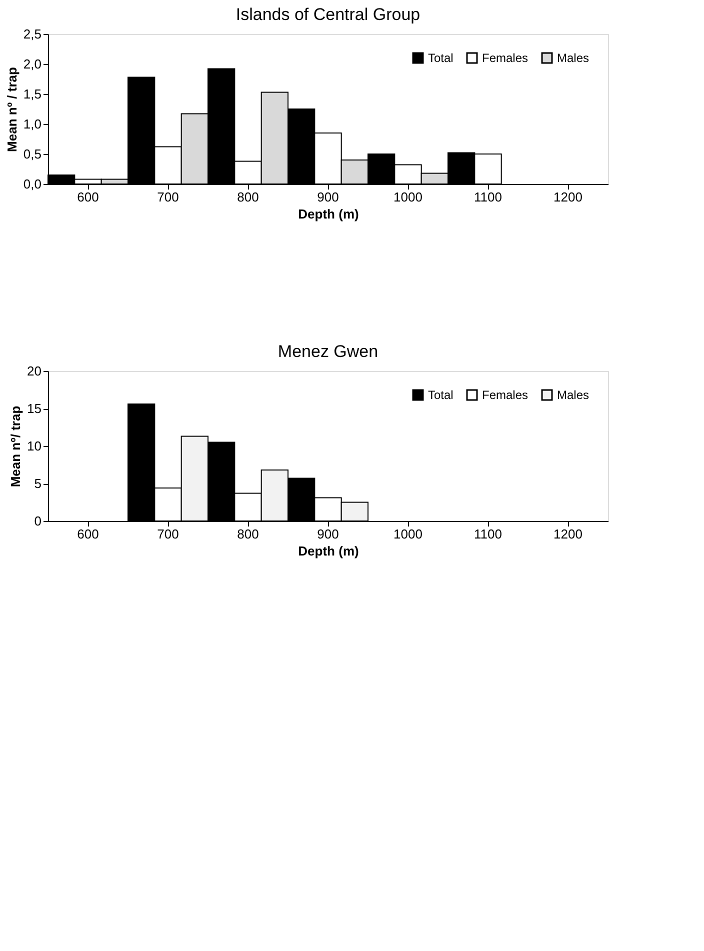  Describe the element at coordinates (34, 446) in the screenshot. I see `y-tick-label: 10` at that location.